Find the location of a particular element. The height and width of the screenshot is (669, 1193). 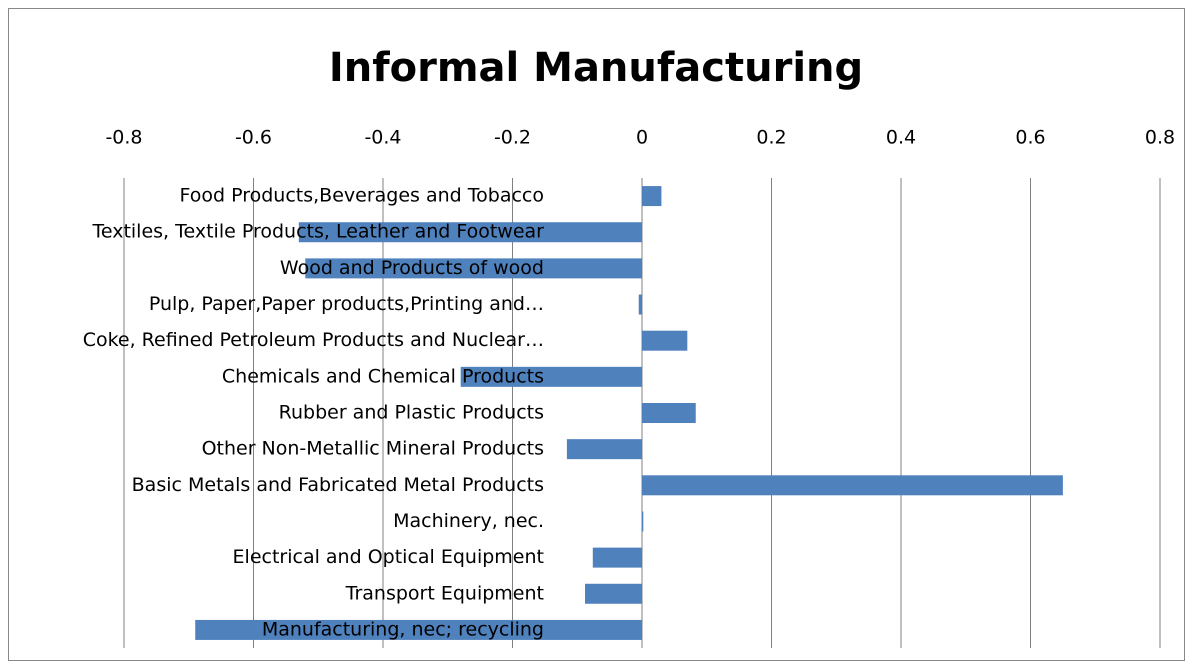

x-tick-label: 0.6 is located at coordinates (1030, 138).